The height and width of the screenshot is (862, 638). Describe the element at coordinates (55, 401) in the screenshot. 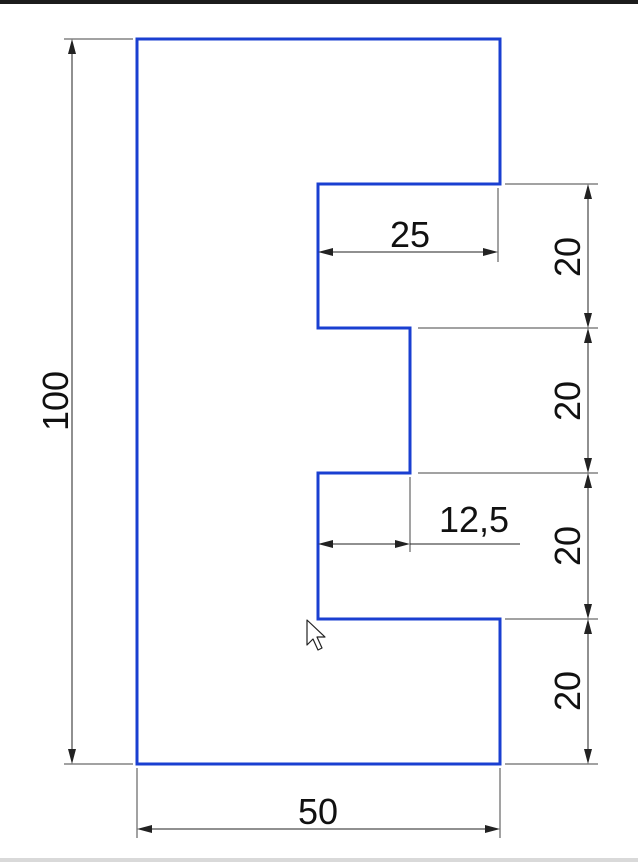

I see `overall-height-label: 100` at that location.